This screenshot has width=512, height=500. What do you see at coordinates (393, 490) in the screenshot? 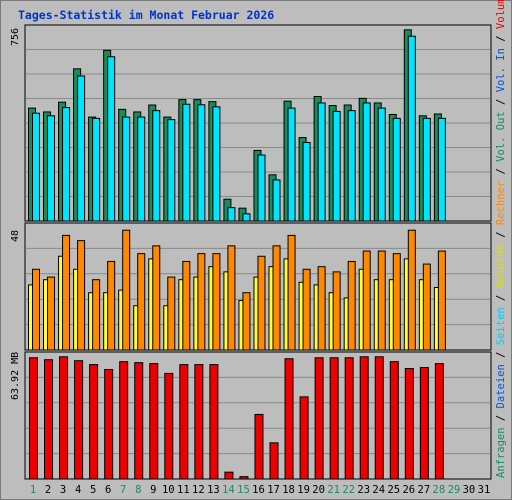
I see `day-tick-label: 25` at bounding box center [393, 490].